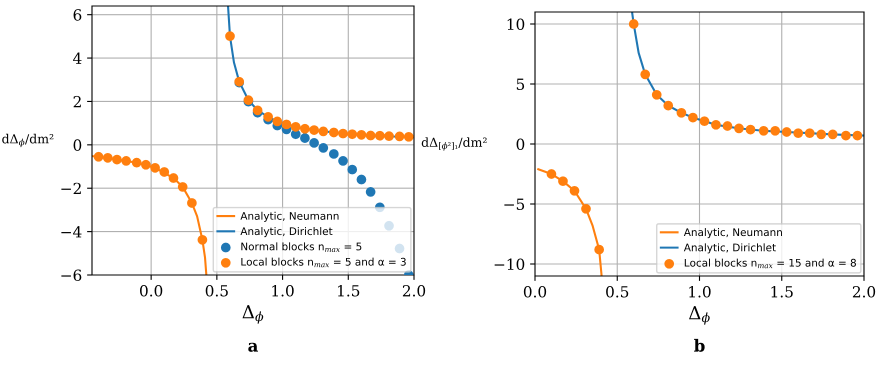 This screenshot has width=879, height=384. What do you see at coordinates (77, 102) in the screenshot?
I see `y-tick-label: 2` at bounding box center [77, 102].